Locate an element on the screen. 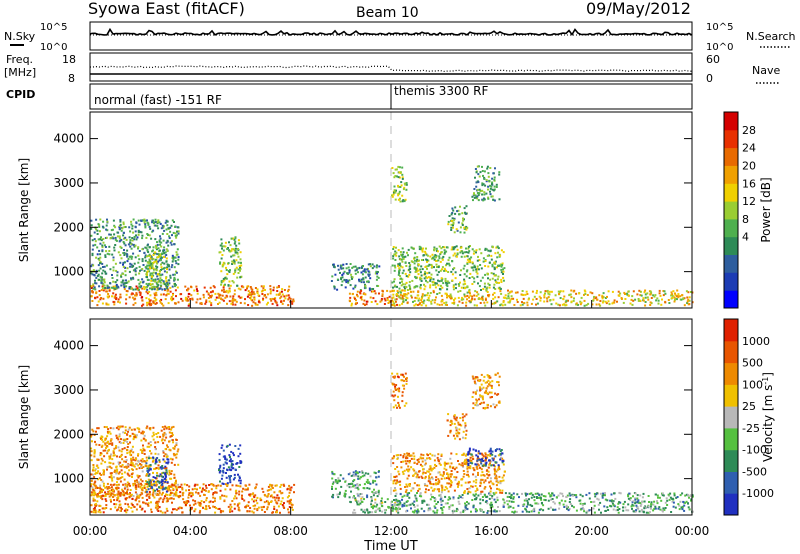  power-y-label: Slant Range [km] is located at coordinates (24, 210).